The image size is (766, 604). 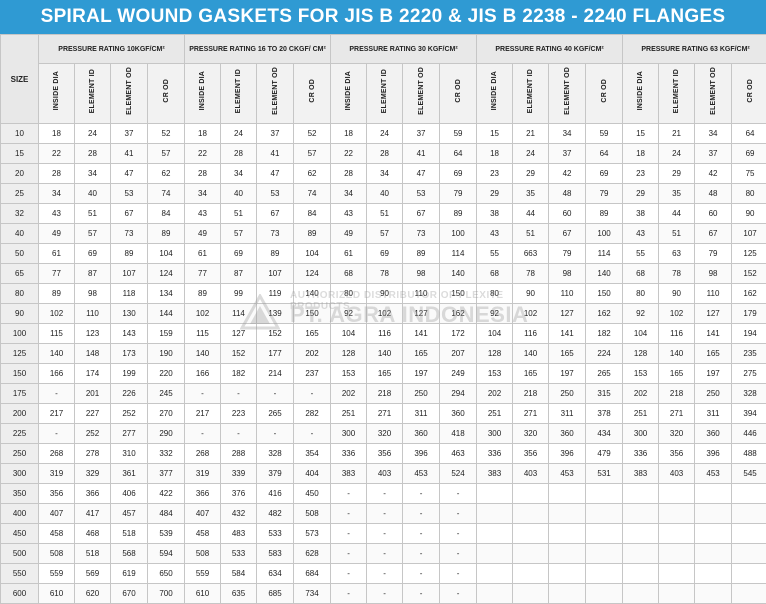 I want to click on column-header-label: ELEMENT ID, so click(x=238, y=91).